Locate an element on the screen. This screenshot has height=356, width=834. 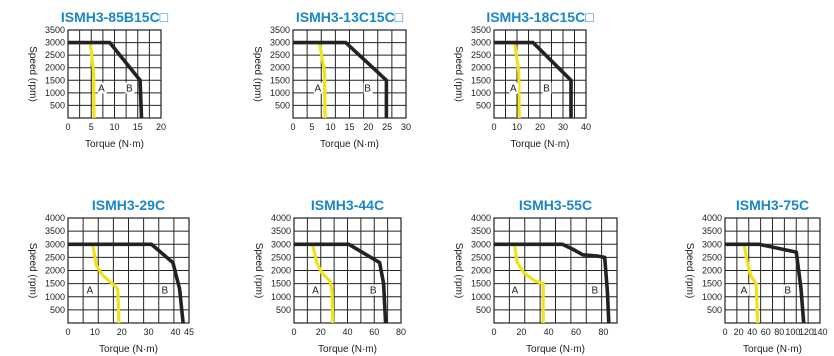
chart-title: ISMH3-29C is located at coordinates (128, 205).